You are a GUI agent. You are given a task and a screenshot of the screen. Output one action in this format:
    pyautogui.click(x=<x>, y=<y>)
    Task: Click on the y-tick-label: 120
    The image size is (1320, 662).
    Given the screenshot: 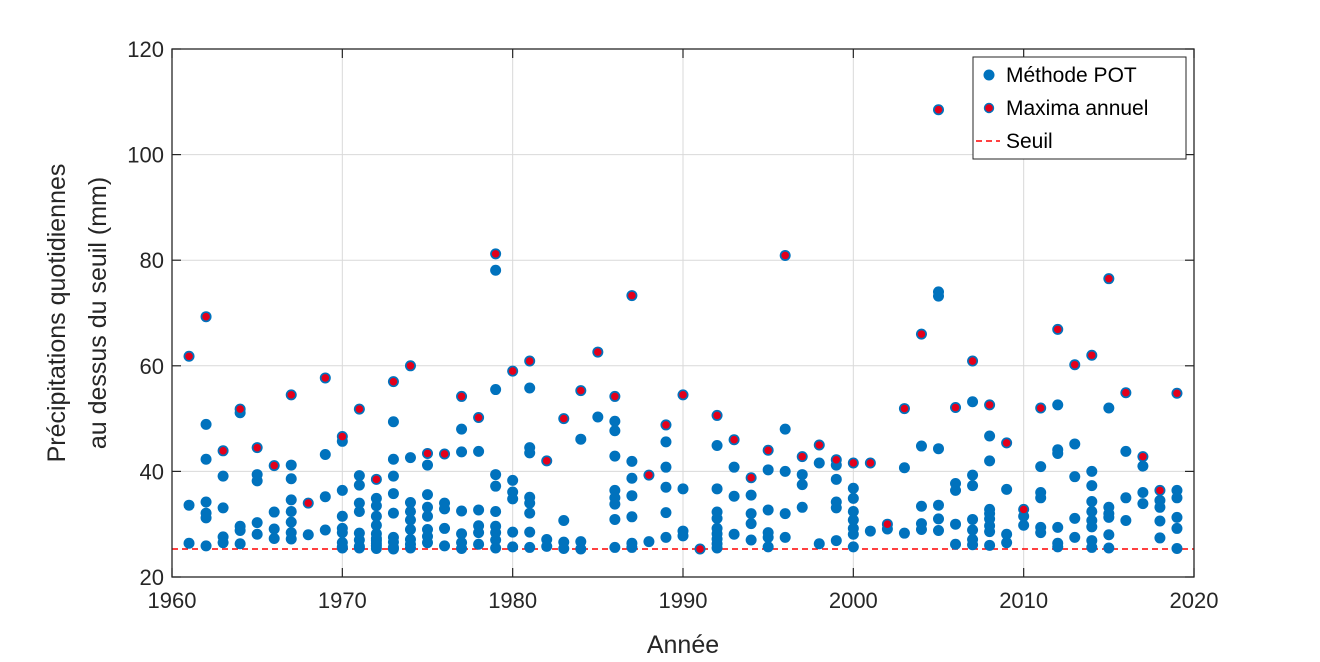 What is the action you would take?
    pyautogui.click(x=145, y=49)
    